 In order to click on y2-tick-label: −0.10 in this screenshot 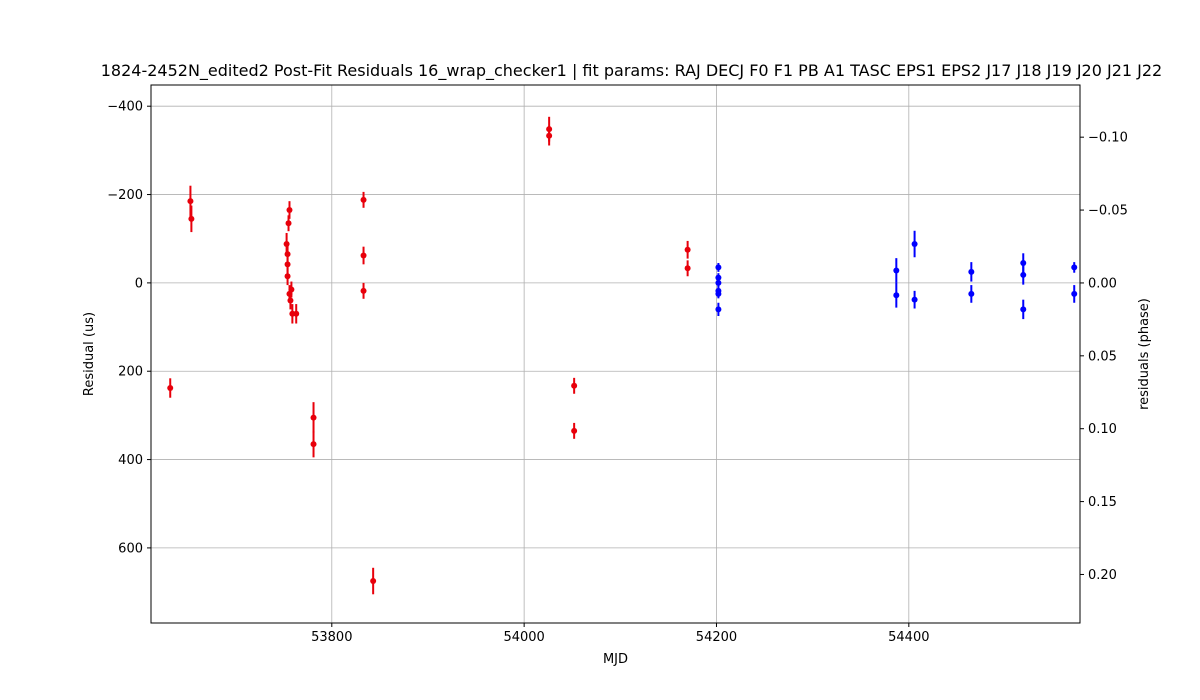, I will do `click(1108, 138)`.